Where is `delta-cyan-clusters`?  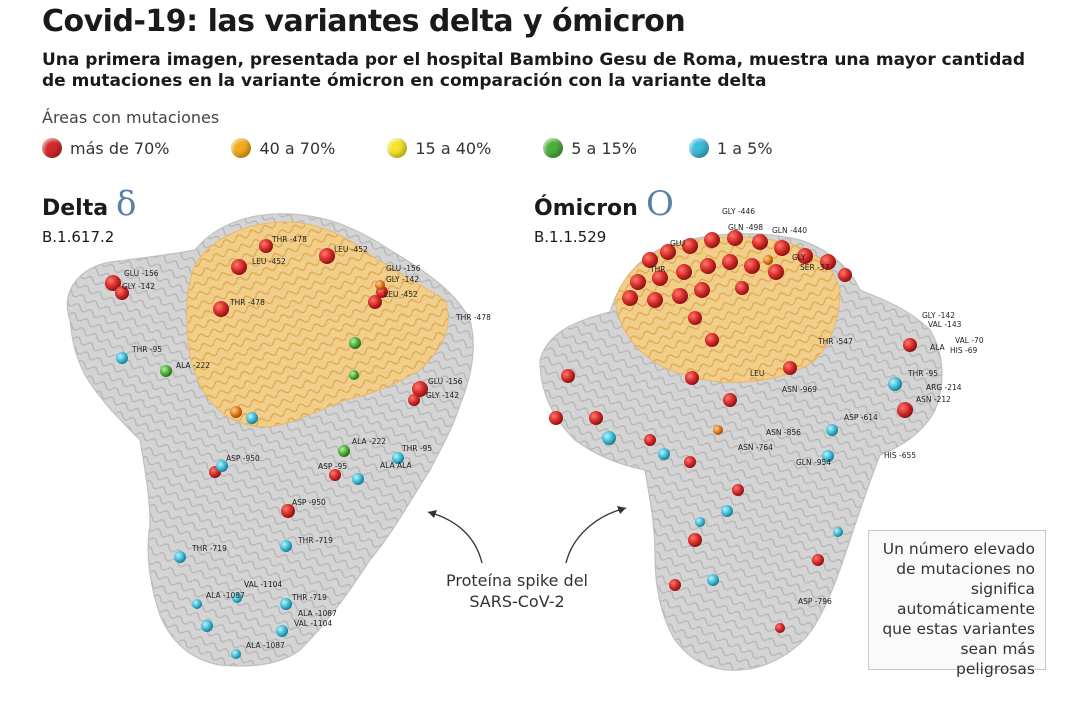 delta-cyan-clusters is located at coordinates (260, 505).